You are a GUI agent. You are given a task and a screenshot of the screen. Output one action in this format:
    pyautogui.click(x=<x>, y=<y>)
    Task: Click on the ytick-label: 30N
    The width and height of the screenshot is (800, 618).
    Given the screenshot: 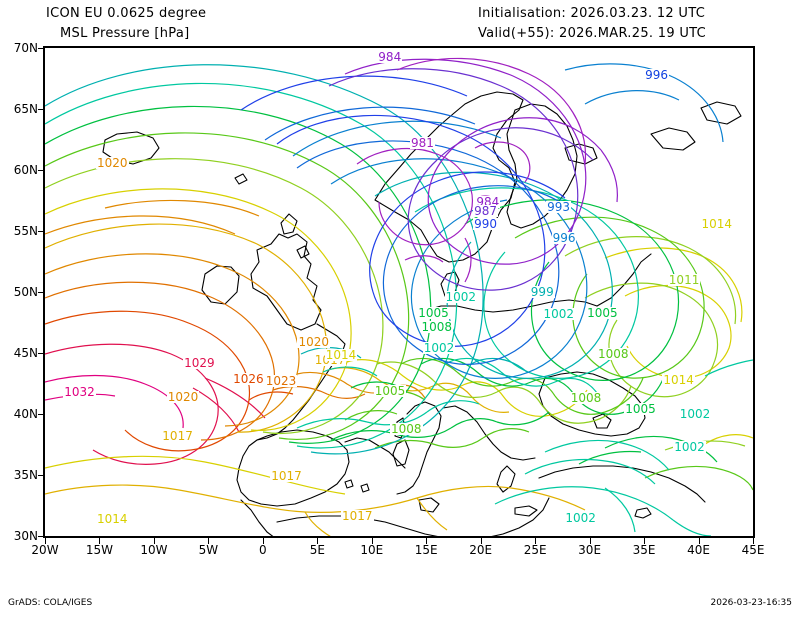 What is the action you would take?
    pyautogui.click(x=25, y=536)
    